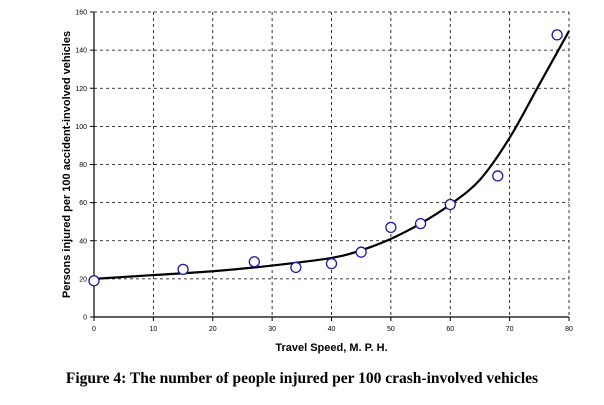  Describe the element at coordinates (272, 329) in the screenshot. I see `x-tick-label: 30` at that location.